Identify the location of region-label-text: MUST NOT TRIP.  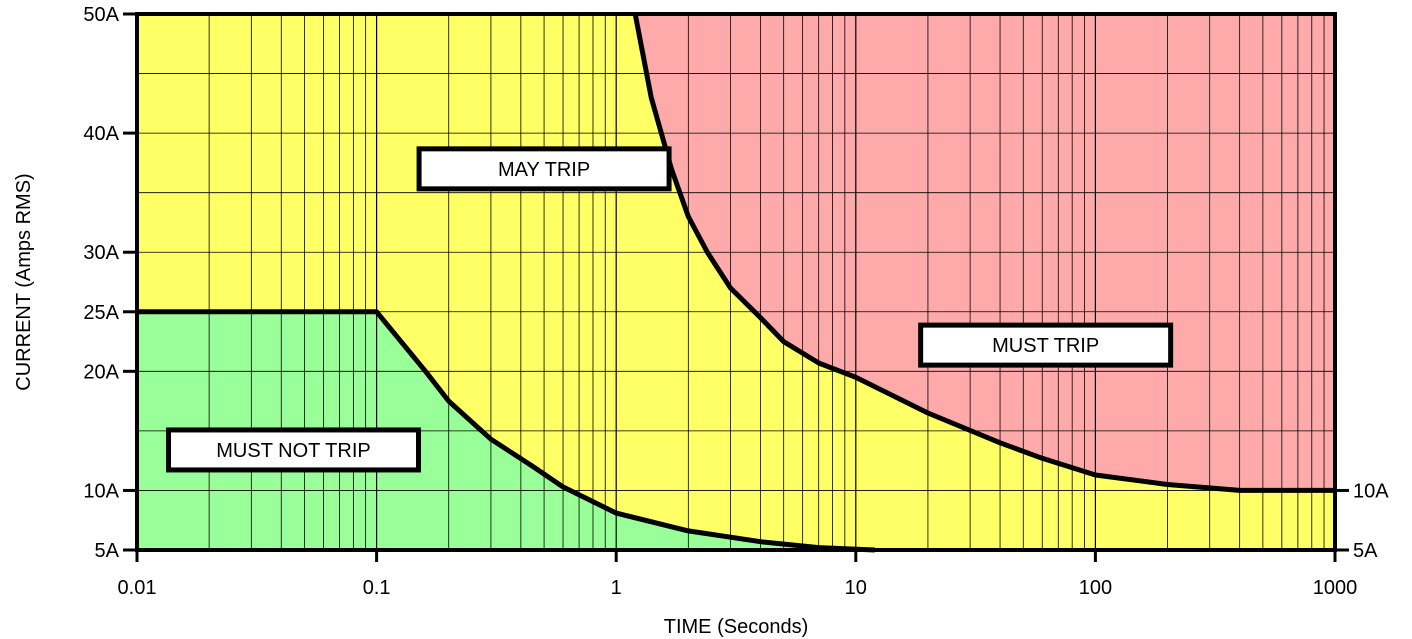
(293, 451).